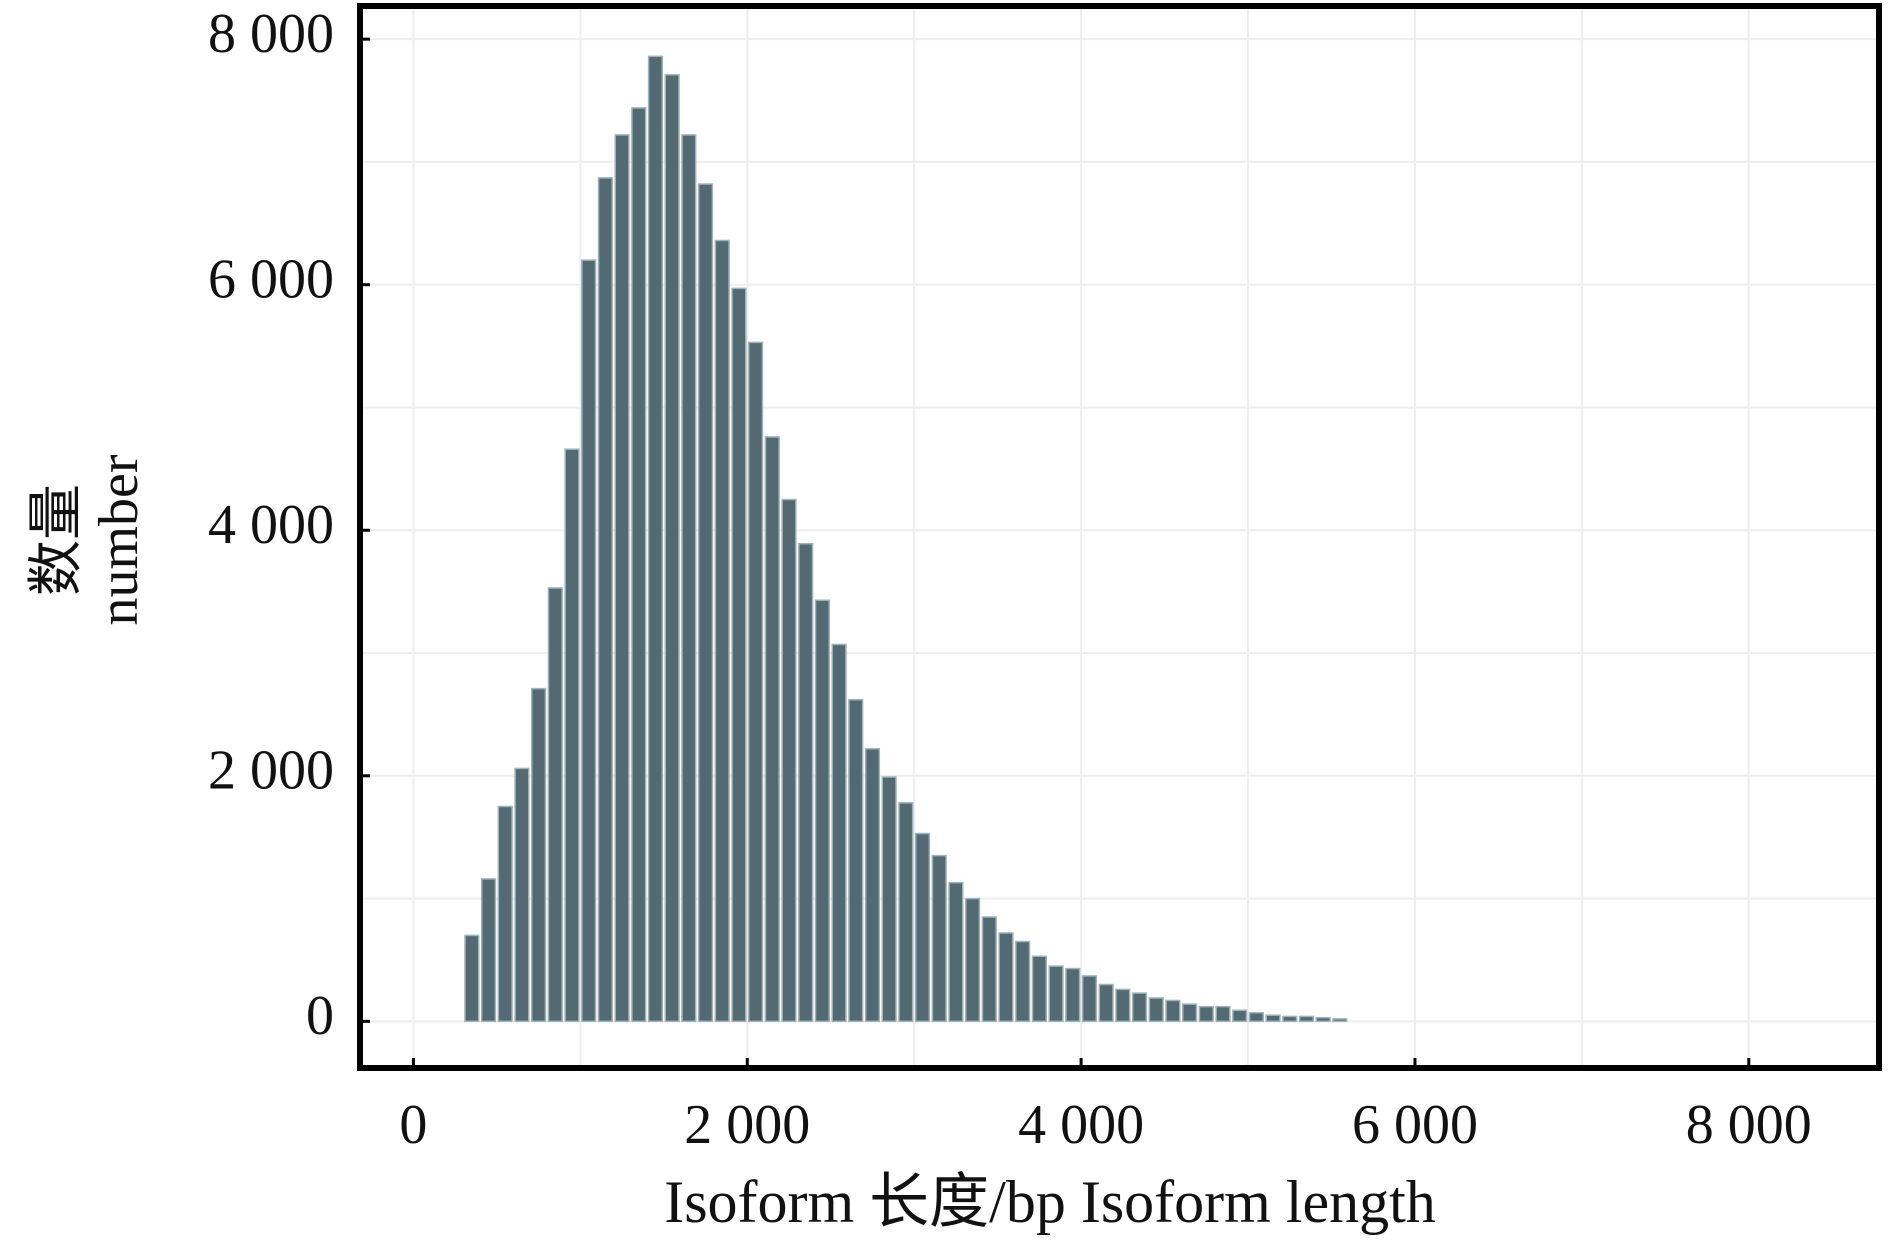 This screenshot has width=1890, height=1252. What do you see at coordinates (413, 1125) in the screenshot?
I see `x-tick-label: 0` at bounding box center [413, 1125].